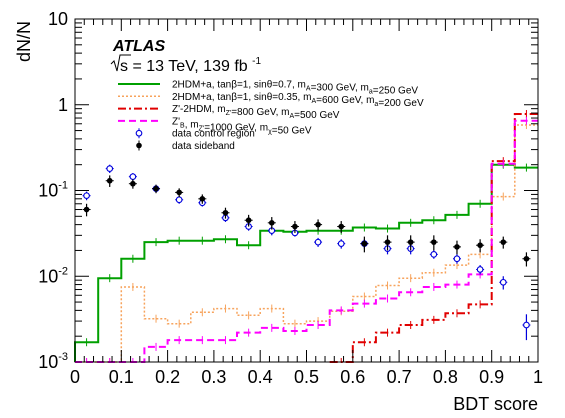 This screenshot has width=565, height=418. What do you see at coordinates (260, 377) in the screenshot?
I see `x-tick-label: 0.4` at bounding box center [260, 377].